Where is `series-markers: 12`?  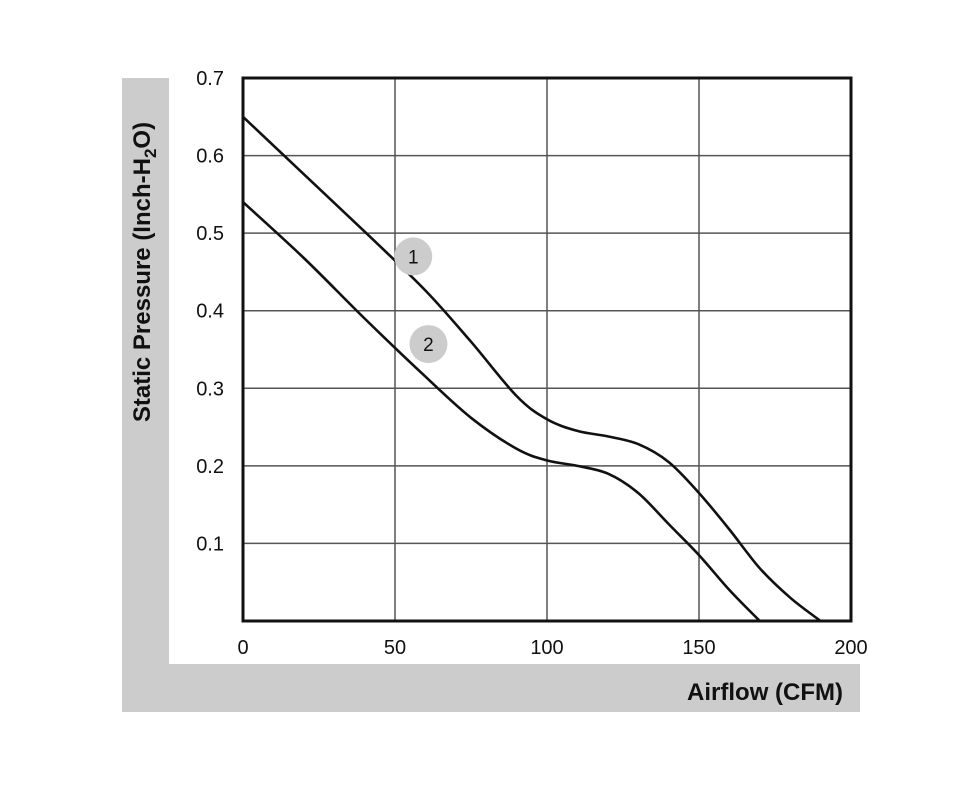
series-markers: 12 is located at coordinates (421, 300).